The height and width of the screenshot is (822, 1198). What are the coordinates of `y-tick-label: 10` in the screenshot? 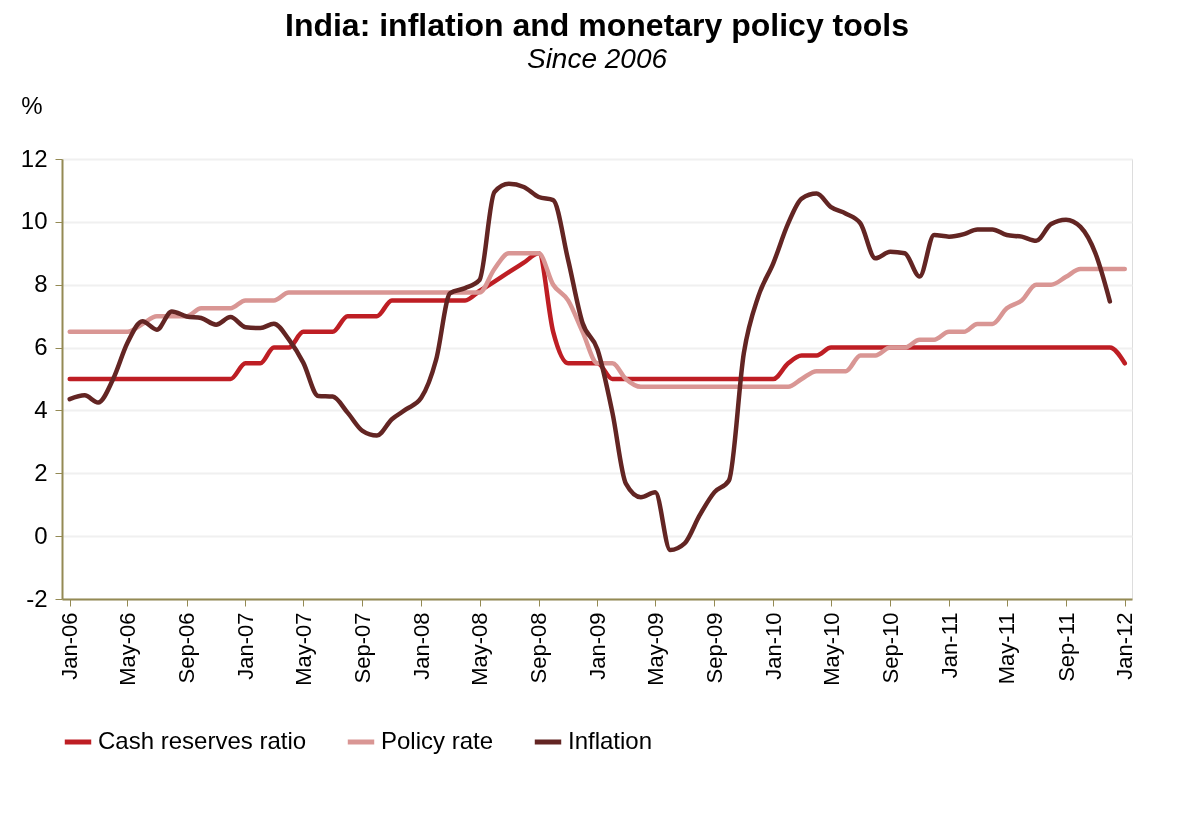 It's located at (34, 221).